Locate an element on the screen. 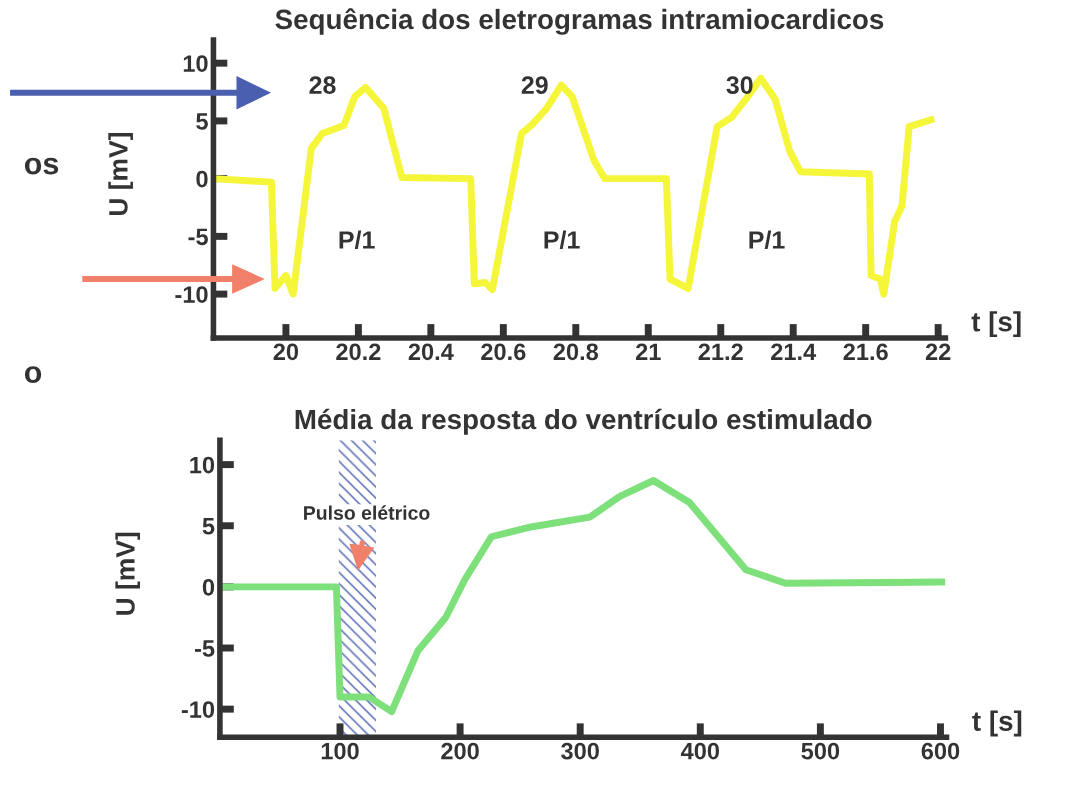  x-tick-label: 21.2 is located at coordinates (720, 351).